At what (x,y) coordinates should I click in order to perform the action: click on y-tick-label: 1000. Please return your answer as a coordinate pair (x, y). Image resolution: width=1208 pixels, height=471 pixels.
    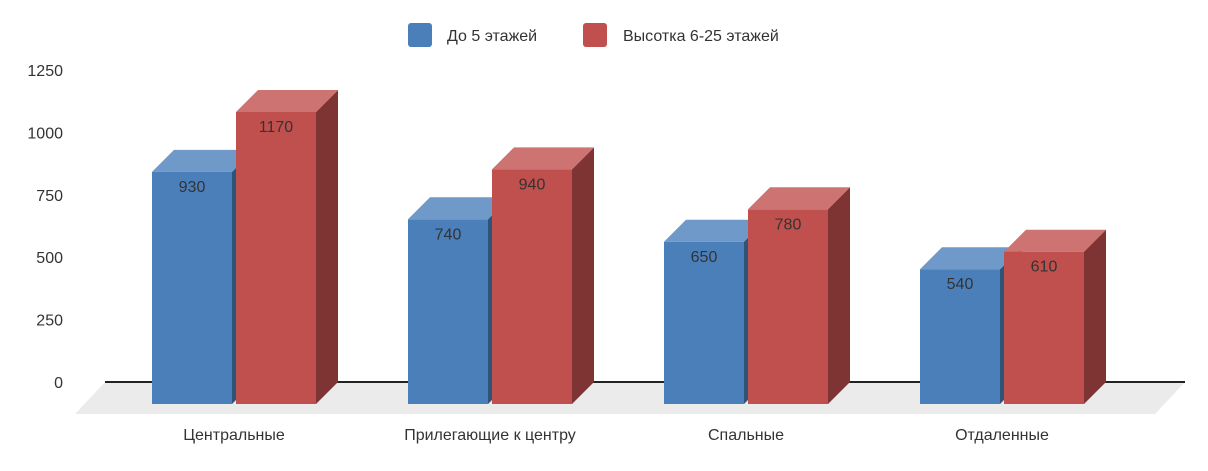
    Looking at the image, I should click on (45, 133).